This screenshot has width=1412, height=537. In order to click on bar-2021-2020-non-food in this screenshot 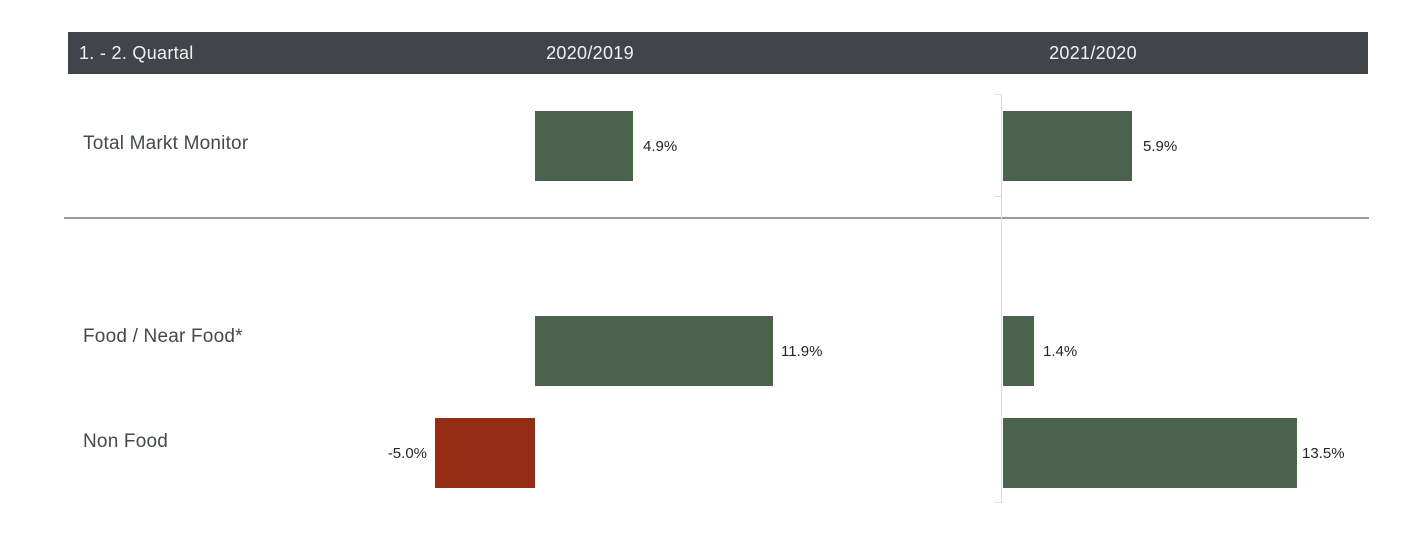, I will do `click(1150, 453)`.